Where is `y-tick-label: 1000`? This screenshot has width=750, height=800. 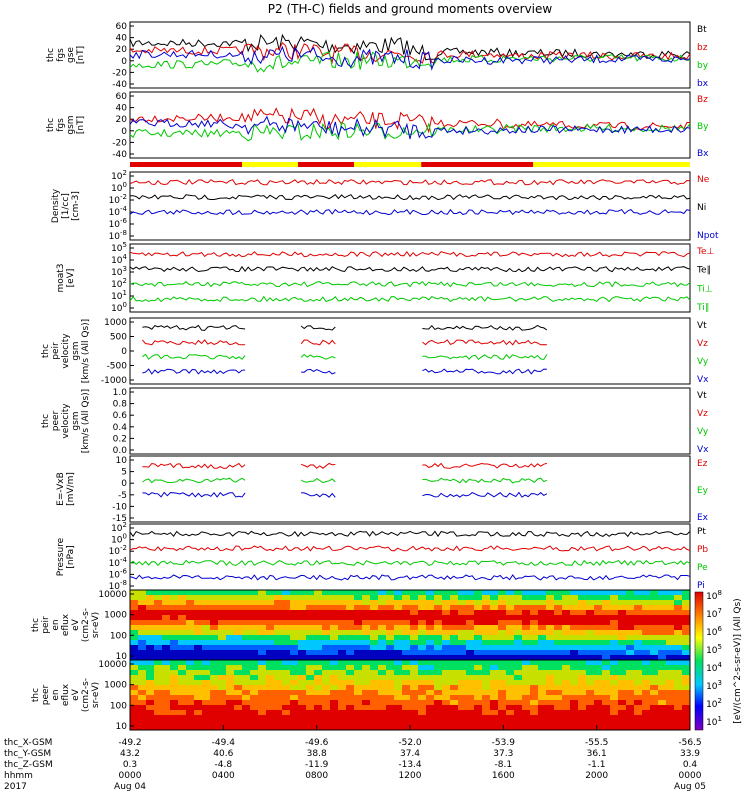 y-tick-label: 1000 is located at coordinates (115, 686).